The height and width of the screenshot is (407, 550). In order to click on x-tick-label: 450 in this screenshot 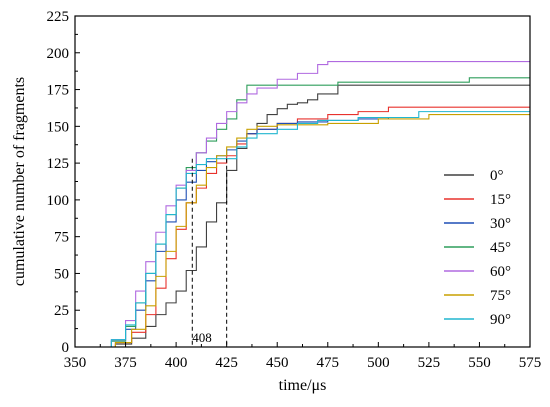, I will do `click(277, 363)`.